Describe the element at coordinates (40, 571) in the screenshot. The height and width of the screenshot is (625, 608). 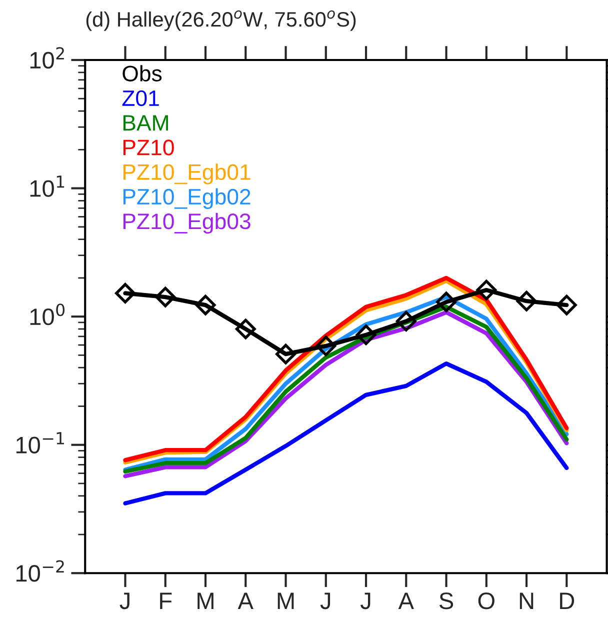
I see `y-tick-label: 10$^{−2}$` at that location.